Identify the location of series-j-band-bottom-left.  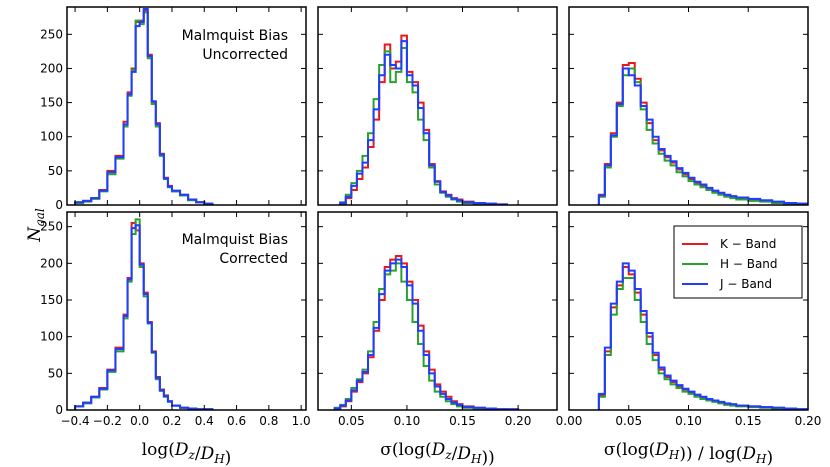
(144, 317).